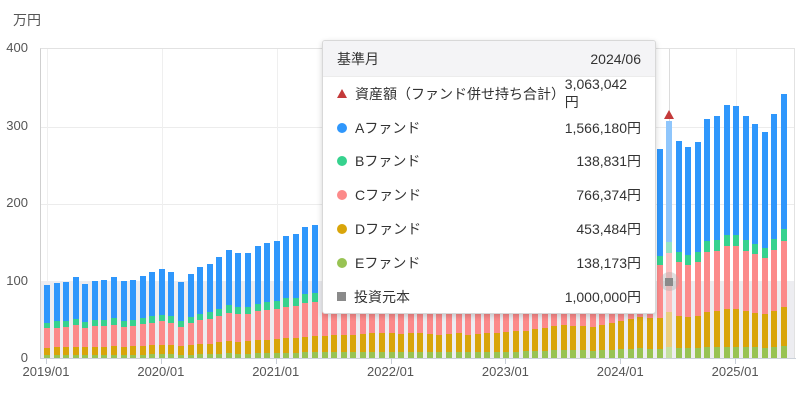 This screenshot has height=400, width=800. What do you see at coordinates (608, 195) in the screenshot?
I see `tooltip-row-value: 766,374円` at bounding box center [608, 195].